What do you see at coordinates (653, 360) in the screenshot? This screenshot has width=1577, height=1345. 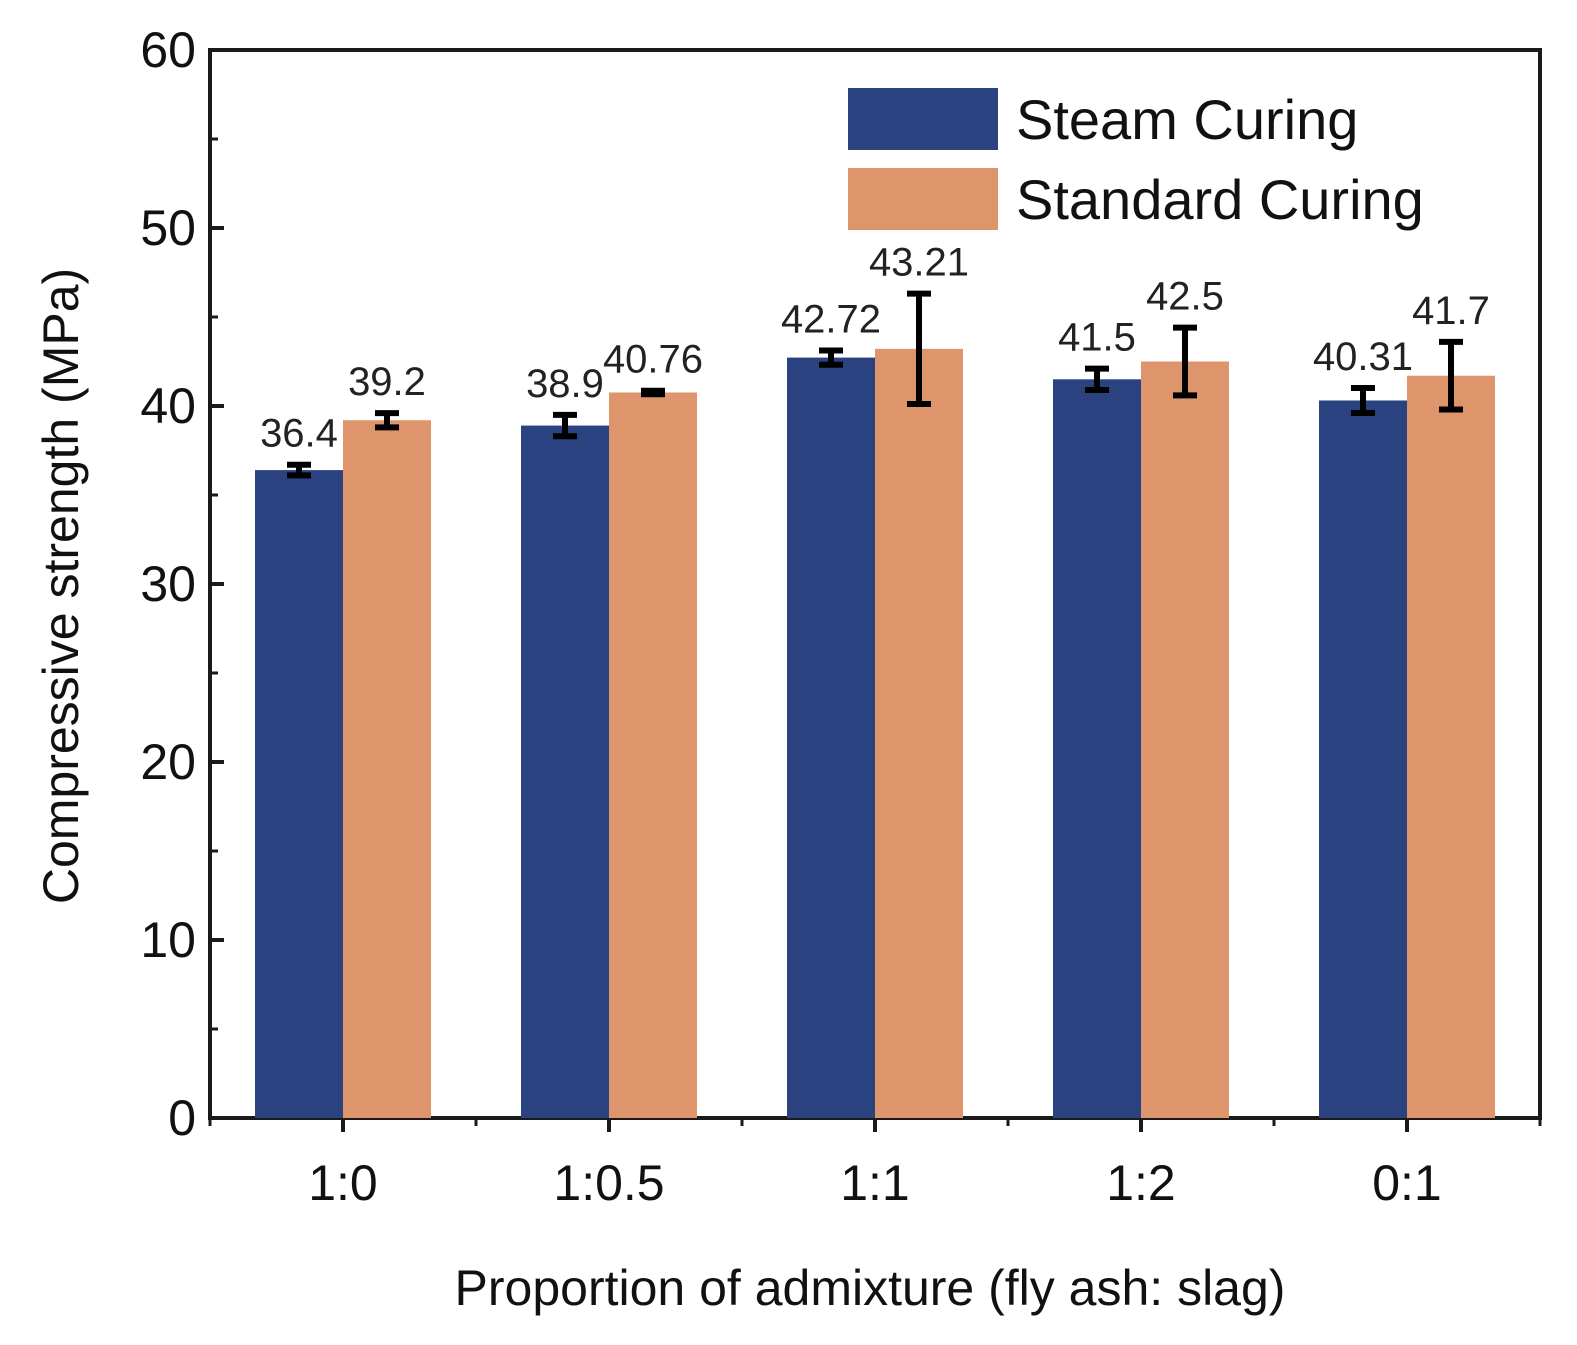 I see `data-label: 40.76` at bounding box center [653, 360].